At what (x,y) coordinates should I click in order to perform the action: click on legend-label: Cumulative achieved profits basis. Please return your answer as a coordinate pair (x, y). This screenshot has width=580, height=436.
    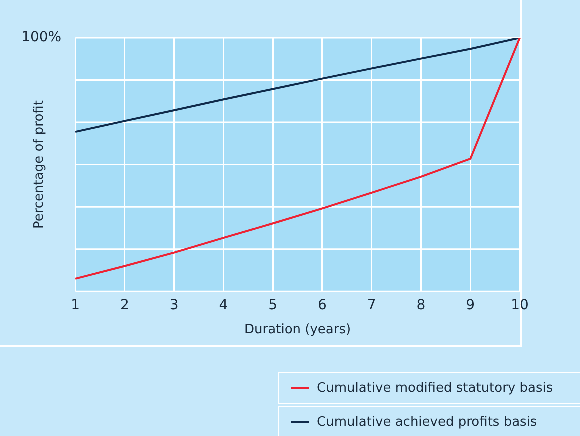
    Looking at the image, I should click on (427, 422).